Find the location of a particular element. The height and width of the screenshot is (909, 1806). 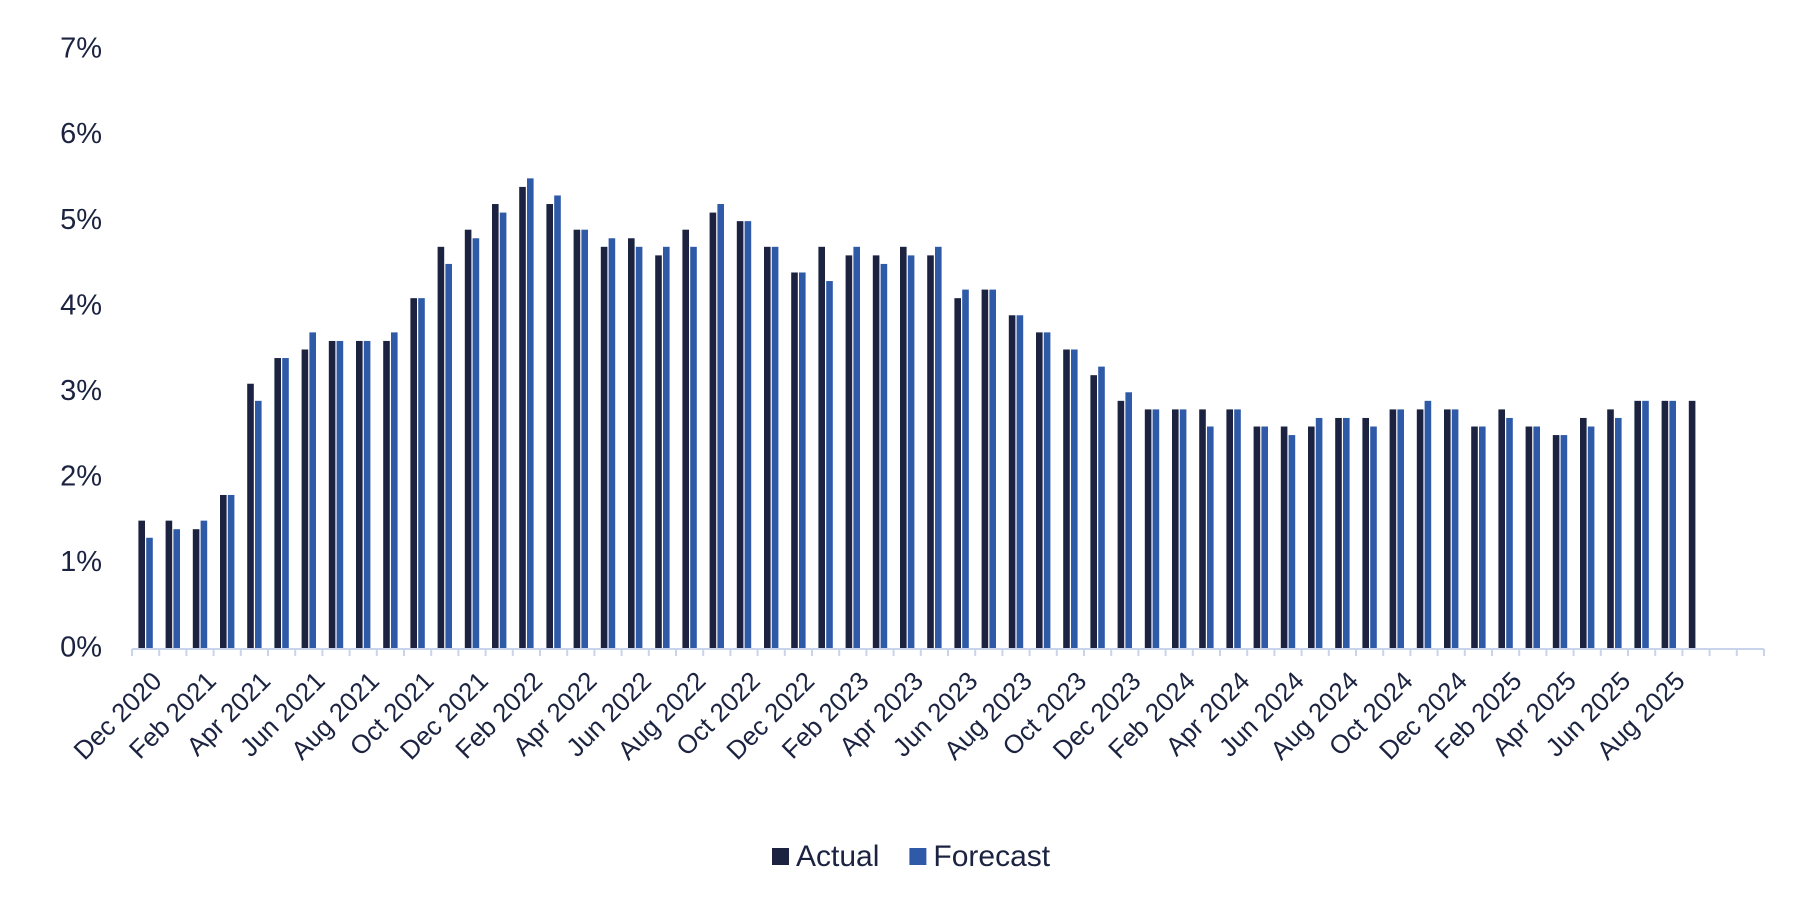

legend: Actual Forecast is located at coordinates (911, 856).